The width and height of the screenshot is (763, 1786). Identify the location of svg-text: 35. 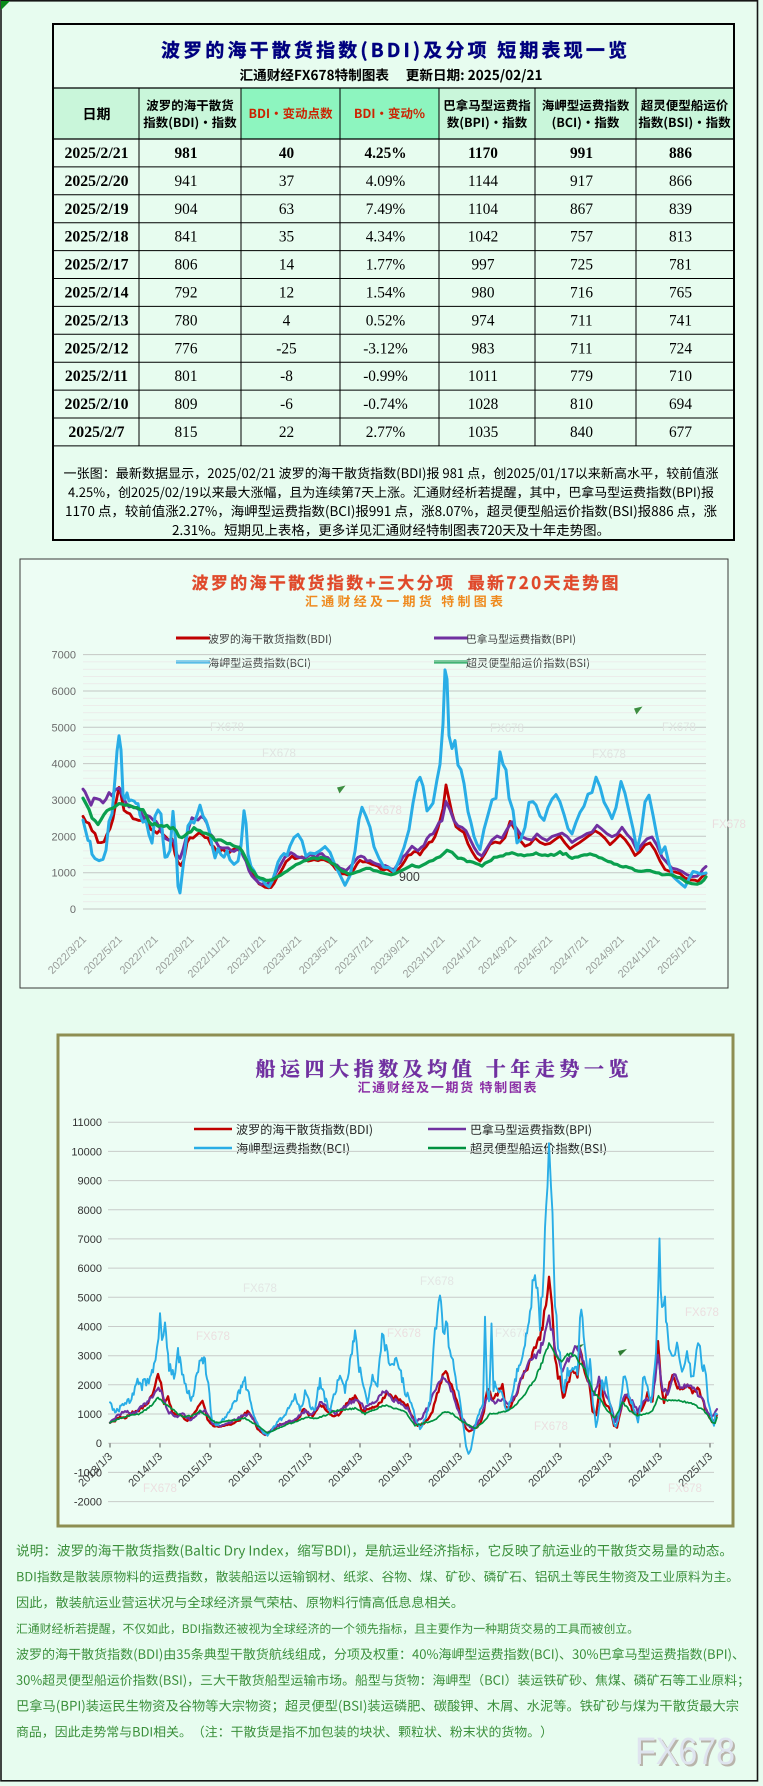
(287, 237).